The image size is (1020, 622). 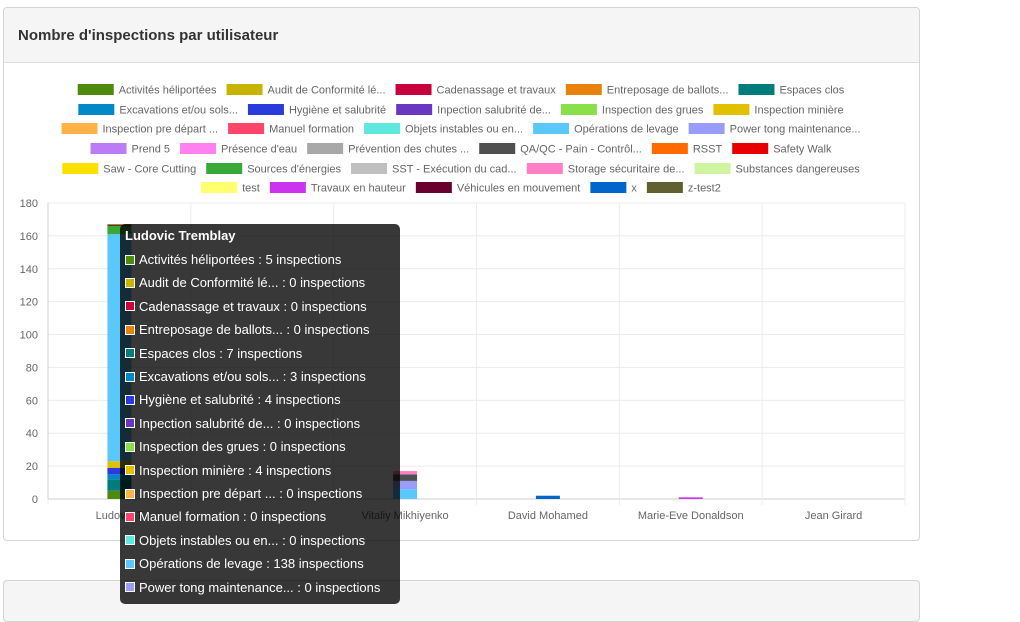 I want to click on tooltip-line-text: Activités héliportées : 5 inspections, so click(x=240, y=259).